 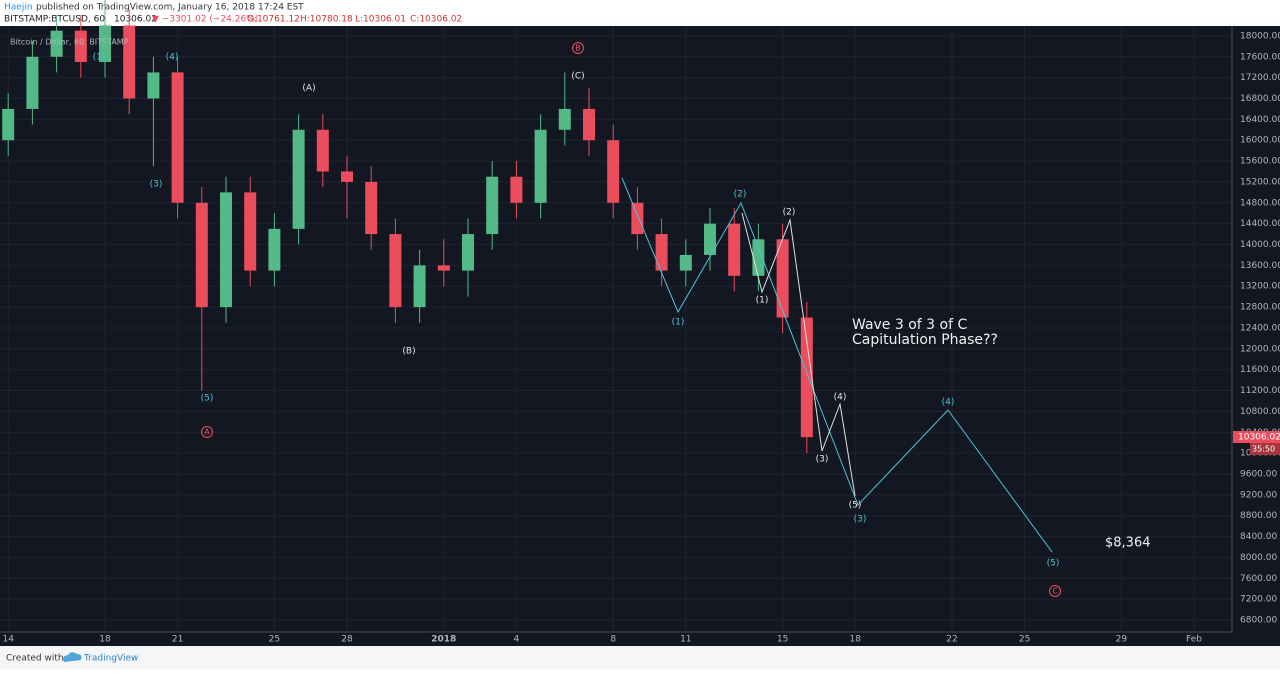 What do you see at coordinates (1128, 543) in the screenshot?
I see `target-price: $8,364` at bounding box center [1128, 543].